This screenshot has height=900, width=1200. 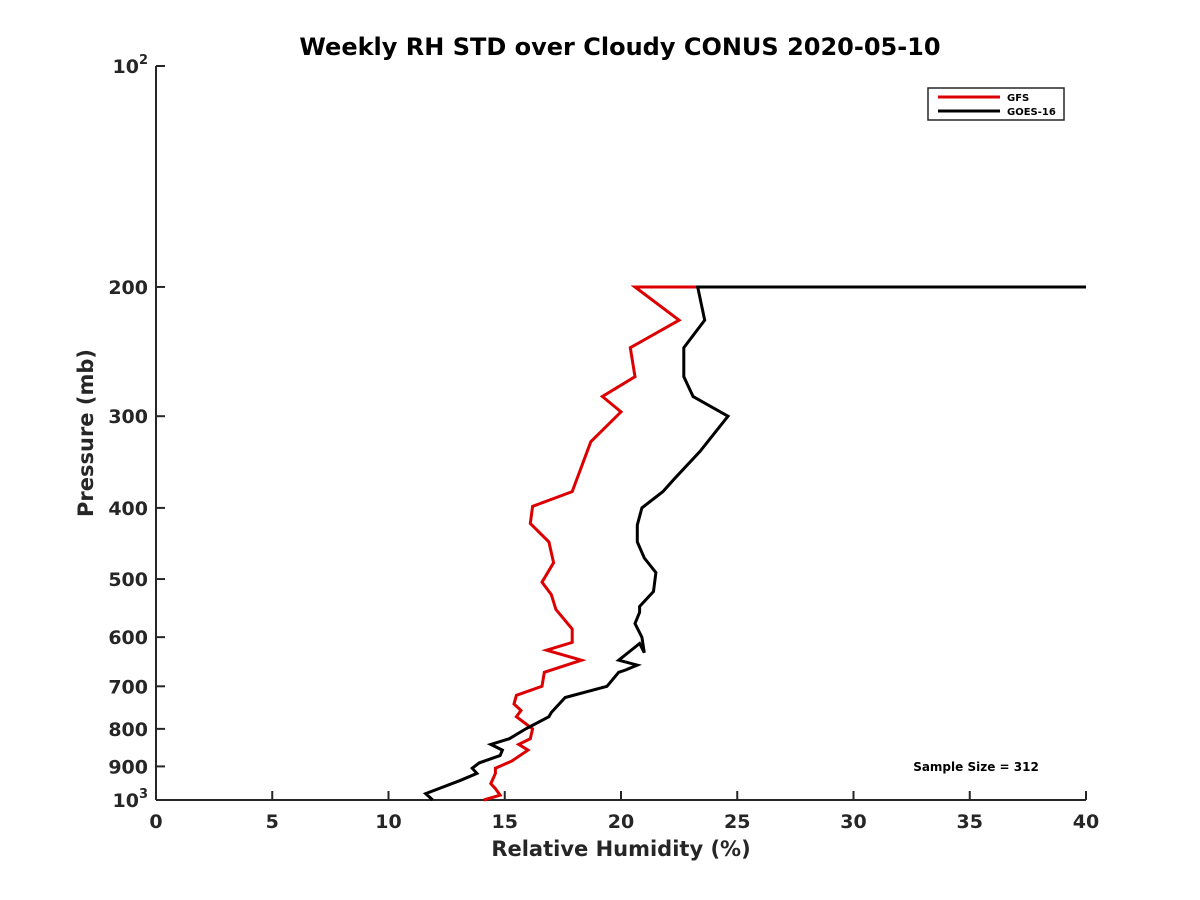 What do you see at coordinates (1018, 98) in the screenshot?
I see `legend-label: GFS` at bounding box center [1018, 98].